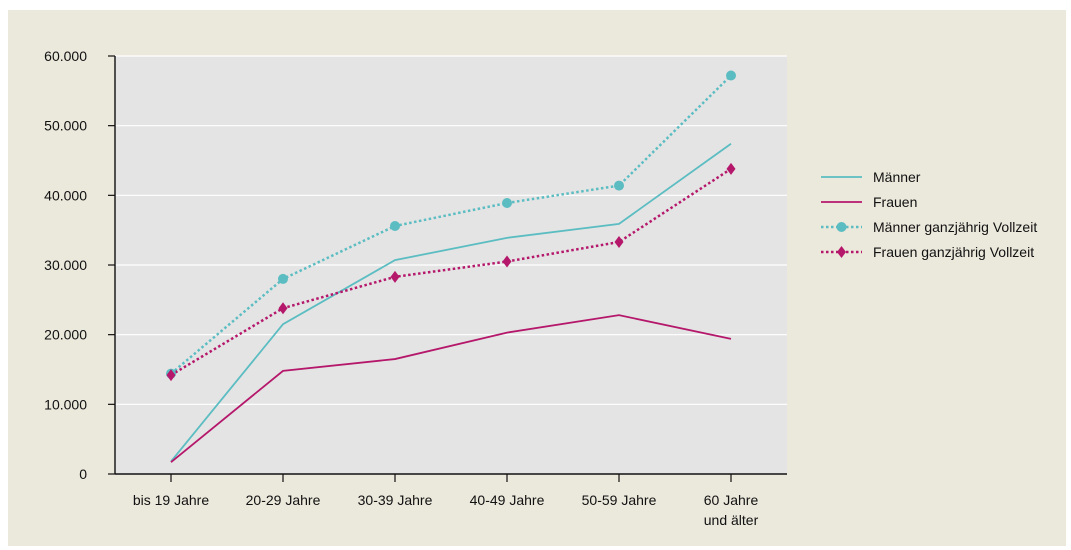  What do you see at coordinates (65, 126) in the screenshot?
I see `y-tick-label: 50.000` at bounding box center [65, 126].